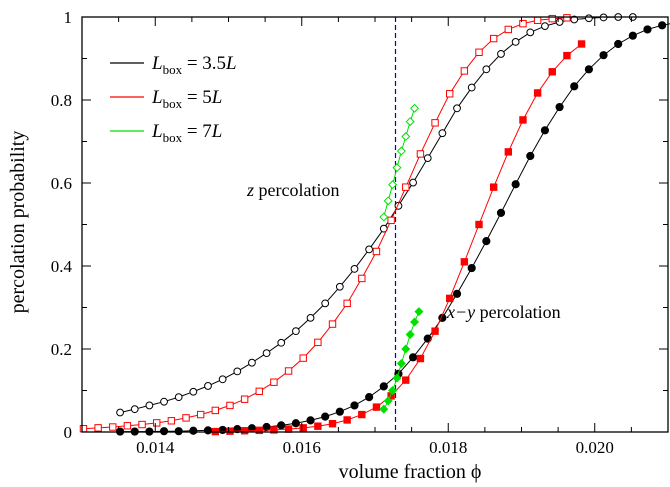 Image resolution: width=670 pixels, height=487 pixels. What do you see at coordinates (61, 100) in the screenshot?
I see `y-tick-label: 0.8` at bounding box center [61, 100].